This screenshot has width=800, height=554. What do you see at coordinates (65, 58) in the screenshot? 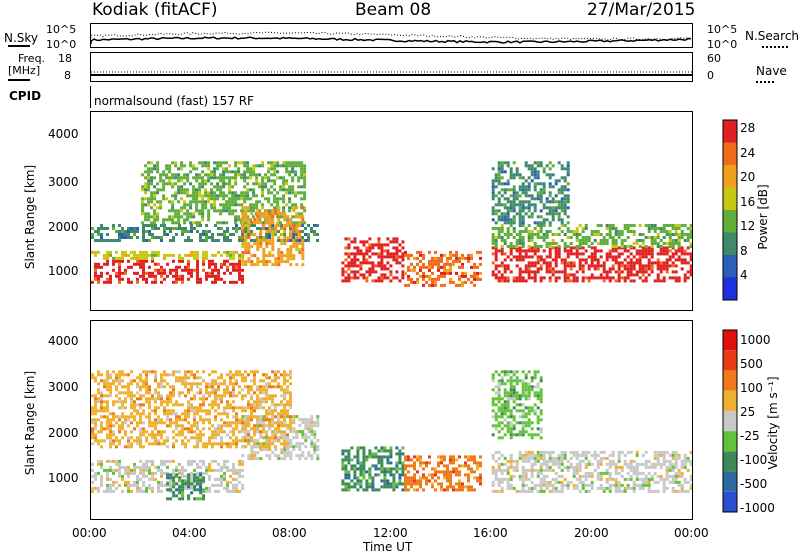
I see `freq-tick-top: 18` at bounding box center [65, 58].